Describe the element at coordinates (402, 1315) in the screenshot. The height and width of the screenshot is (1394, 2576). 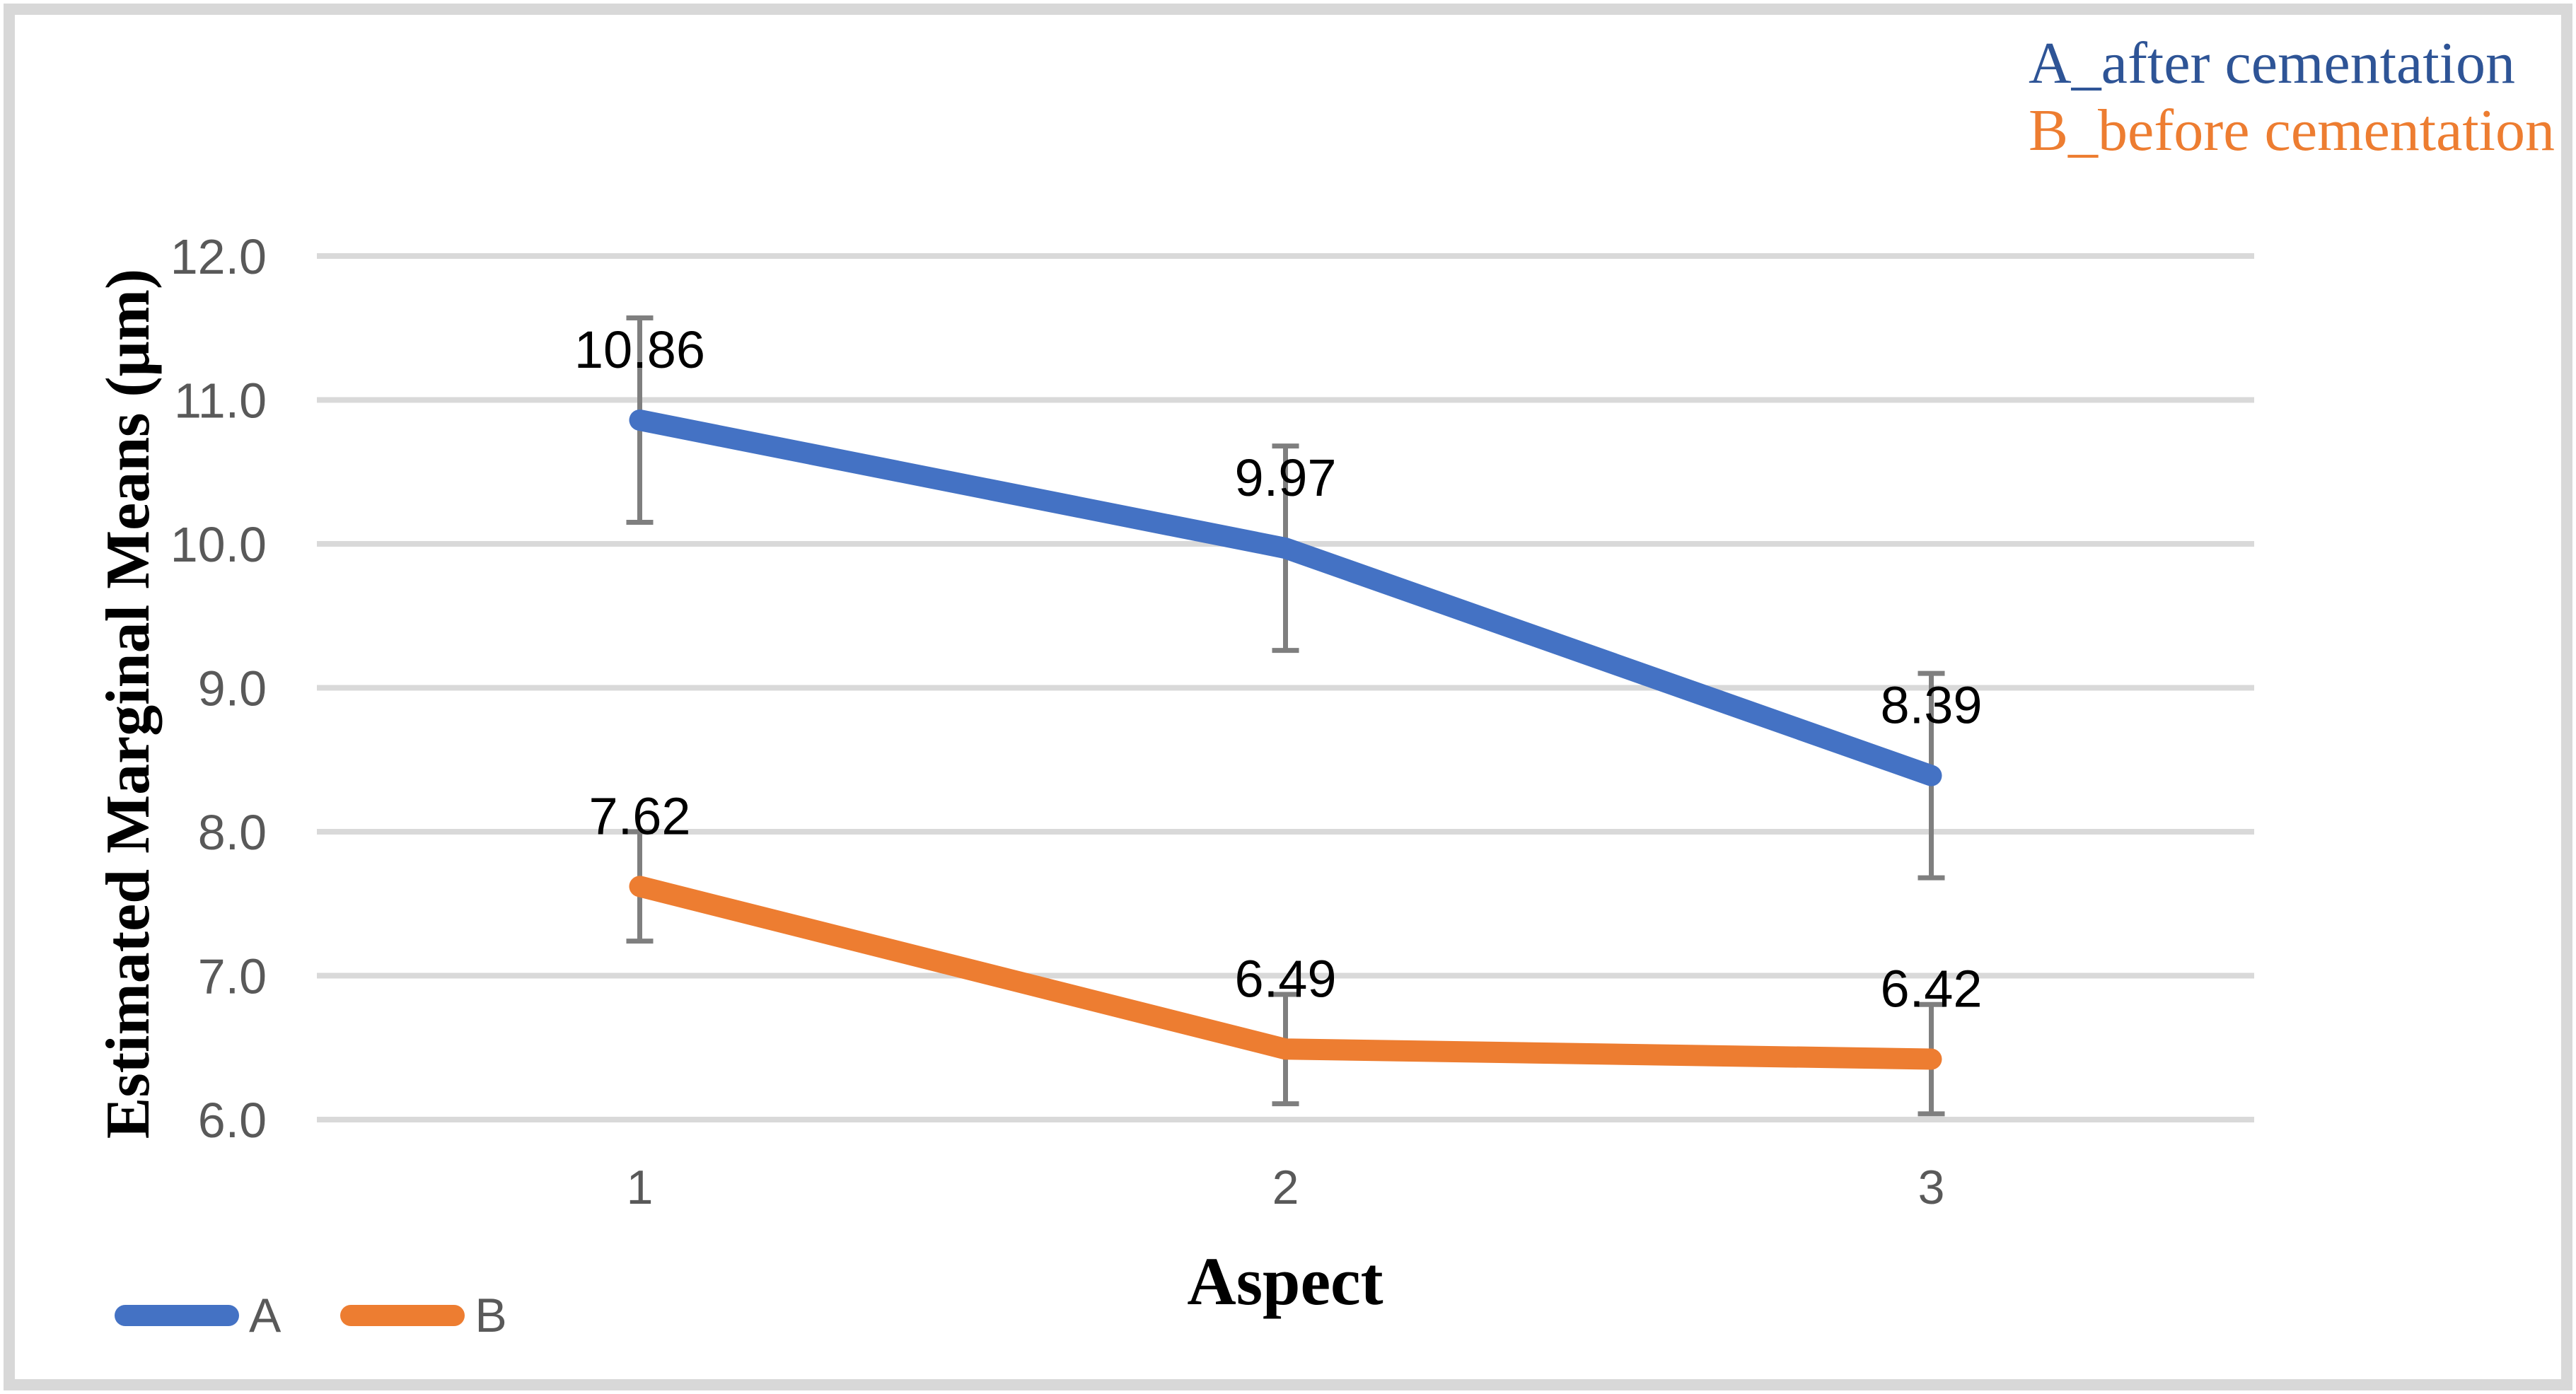
I see `series-b-line-swatch` at that location.